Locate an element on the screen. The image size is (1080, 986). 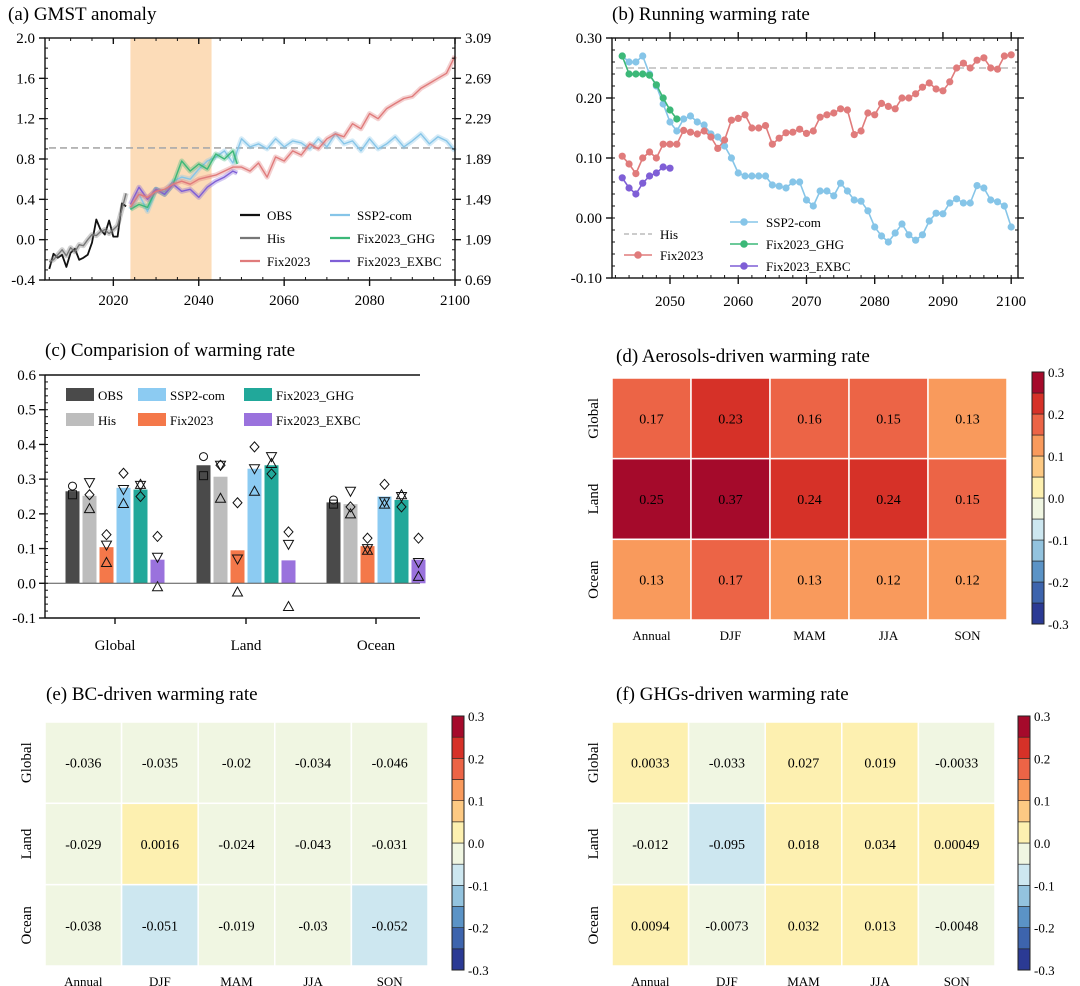
marker-circle is located at coordinates (72, 486).